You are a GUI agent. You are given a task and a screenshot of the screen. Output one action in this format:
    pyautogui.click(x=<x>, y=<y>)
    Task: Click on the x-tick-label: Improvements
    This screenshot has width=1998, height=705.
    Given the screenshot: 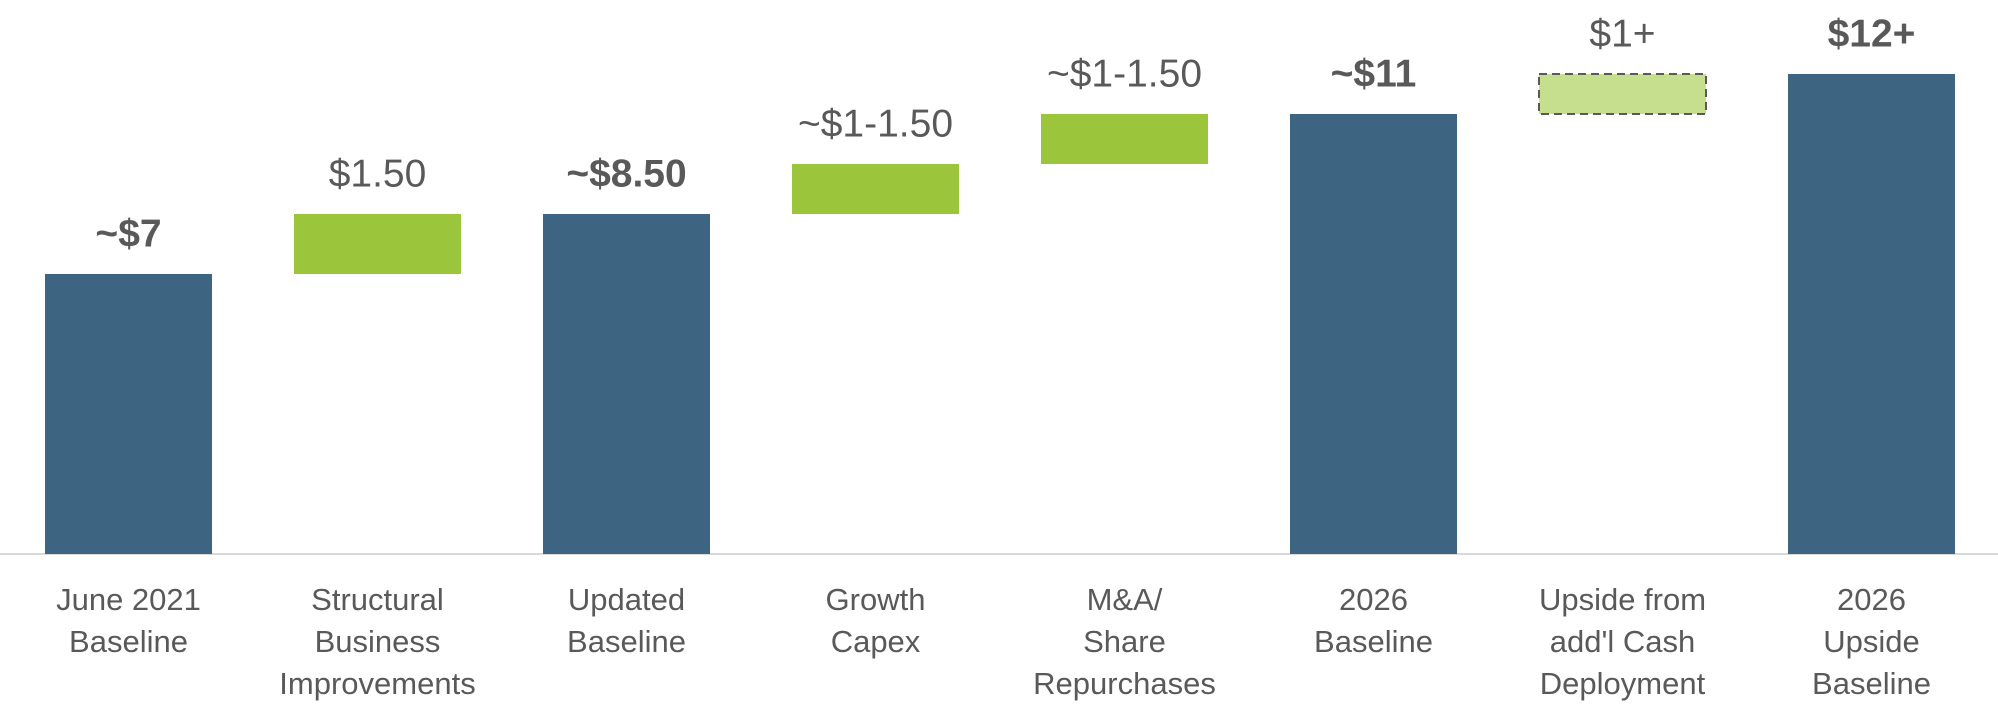 What is the action you would take?
    pyautogui.click(x=377, y=683)
    